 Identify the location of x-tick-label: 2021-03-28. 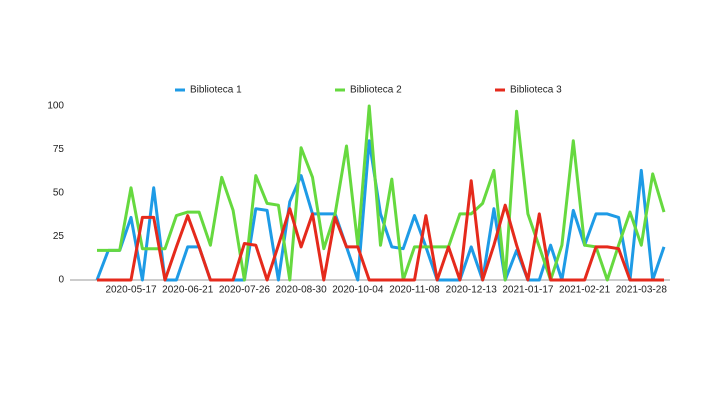
(642, 290).